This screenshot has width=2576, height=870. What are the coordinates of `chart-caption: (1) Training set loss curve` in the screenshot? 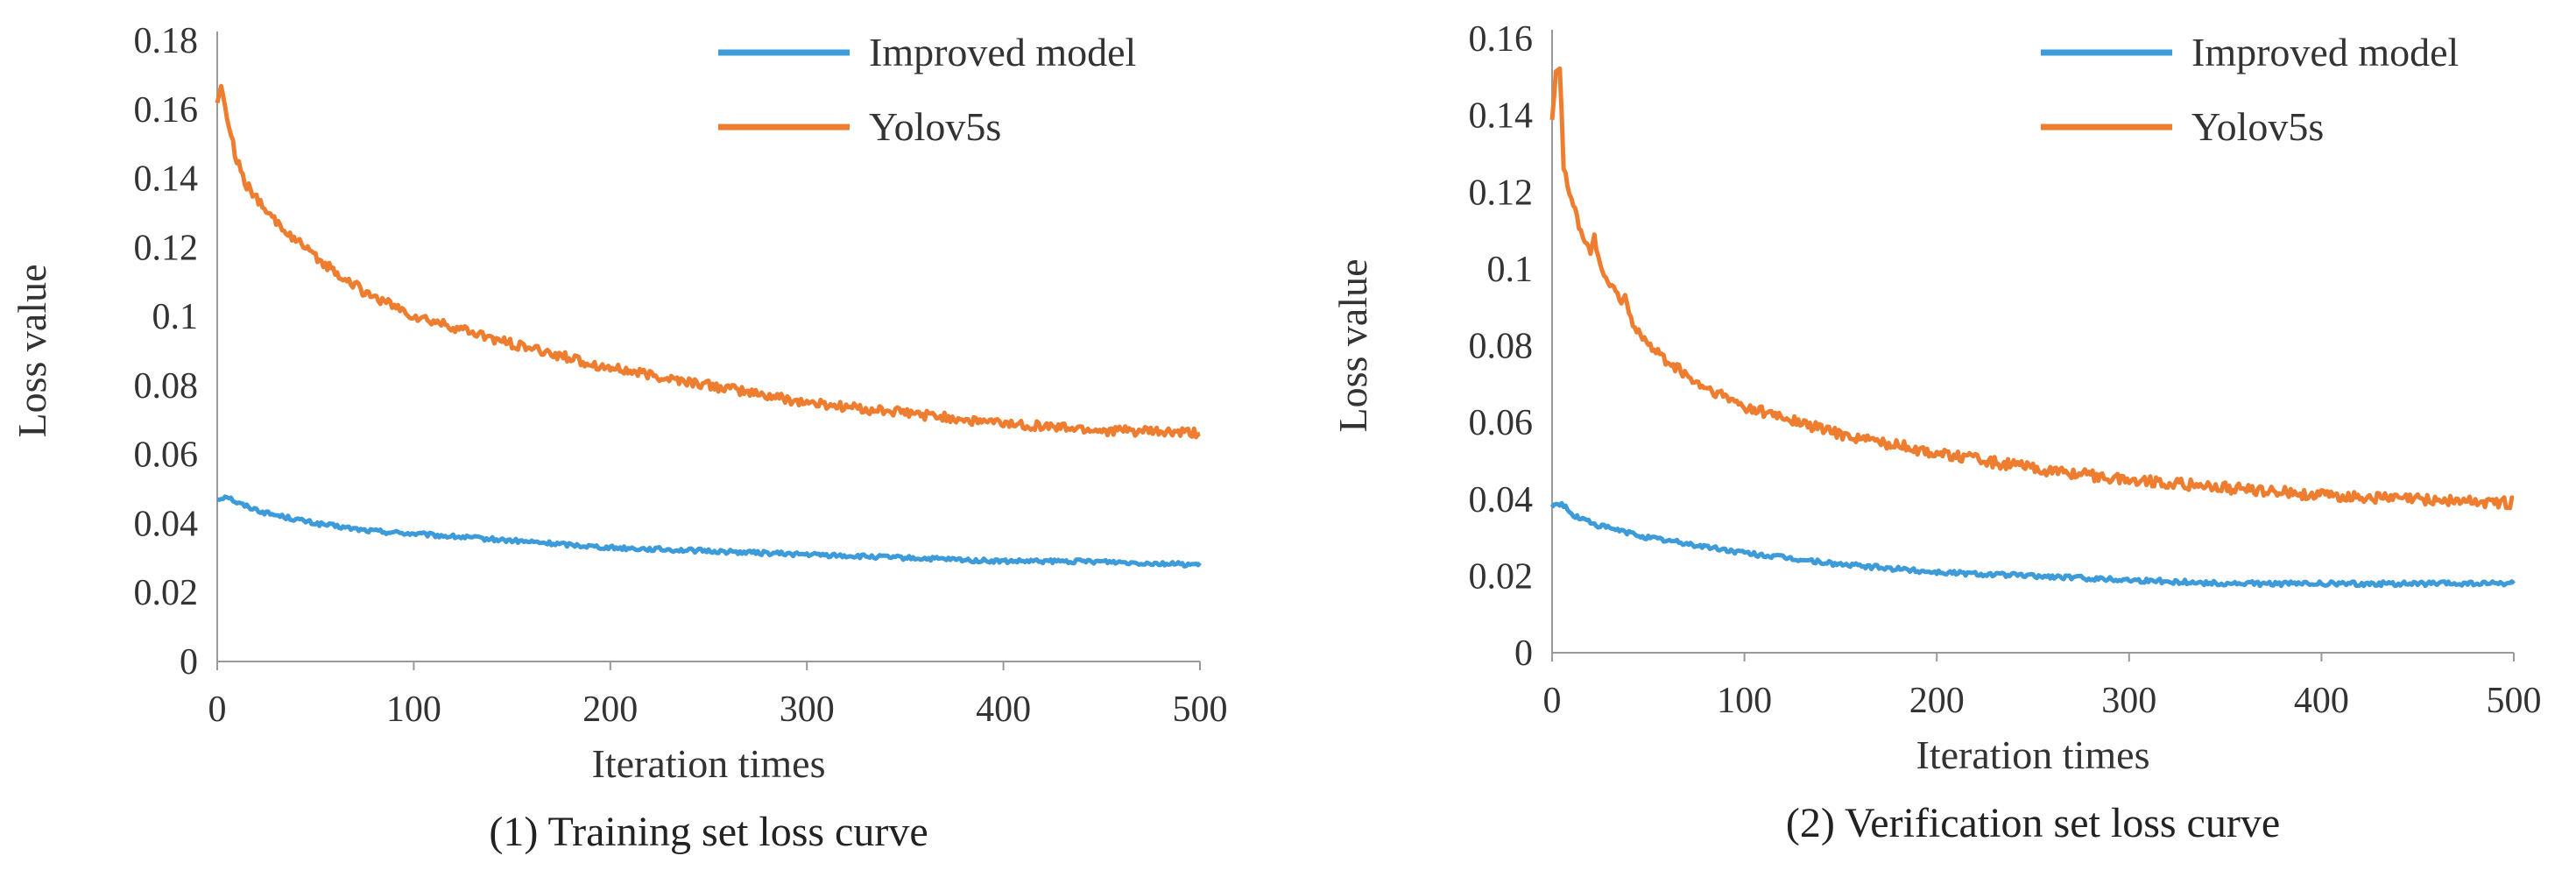 It's located at (708, 832).